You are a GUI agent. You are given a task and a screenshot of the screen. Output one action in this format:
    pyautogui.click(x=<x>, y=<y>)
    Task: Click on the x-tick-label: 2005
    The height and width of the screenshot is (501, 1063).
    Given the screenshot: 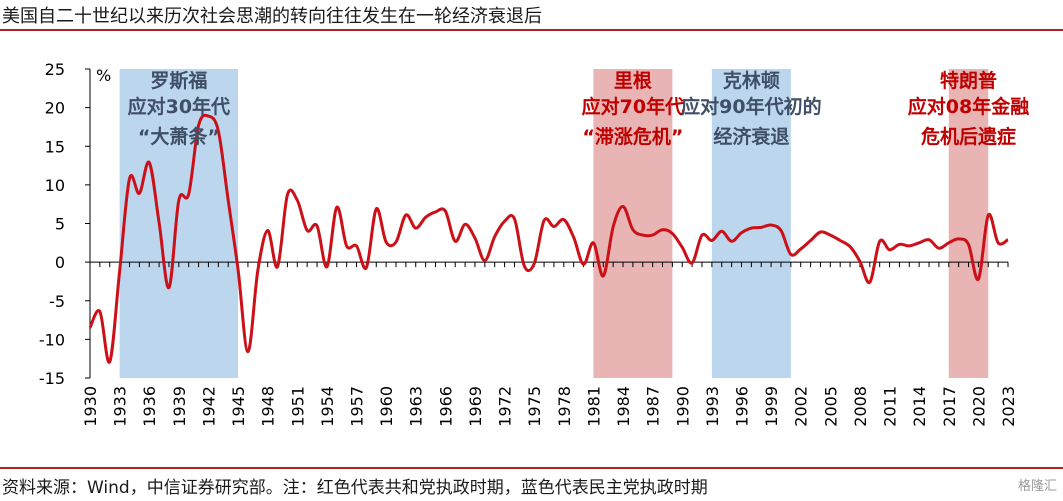 What is the action you would take?
    pyautogui.click(x=830, y=406)
    